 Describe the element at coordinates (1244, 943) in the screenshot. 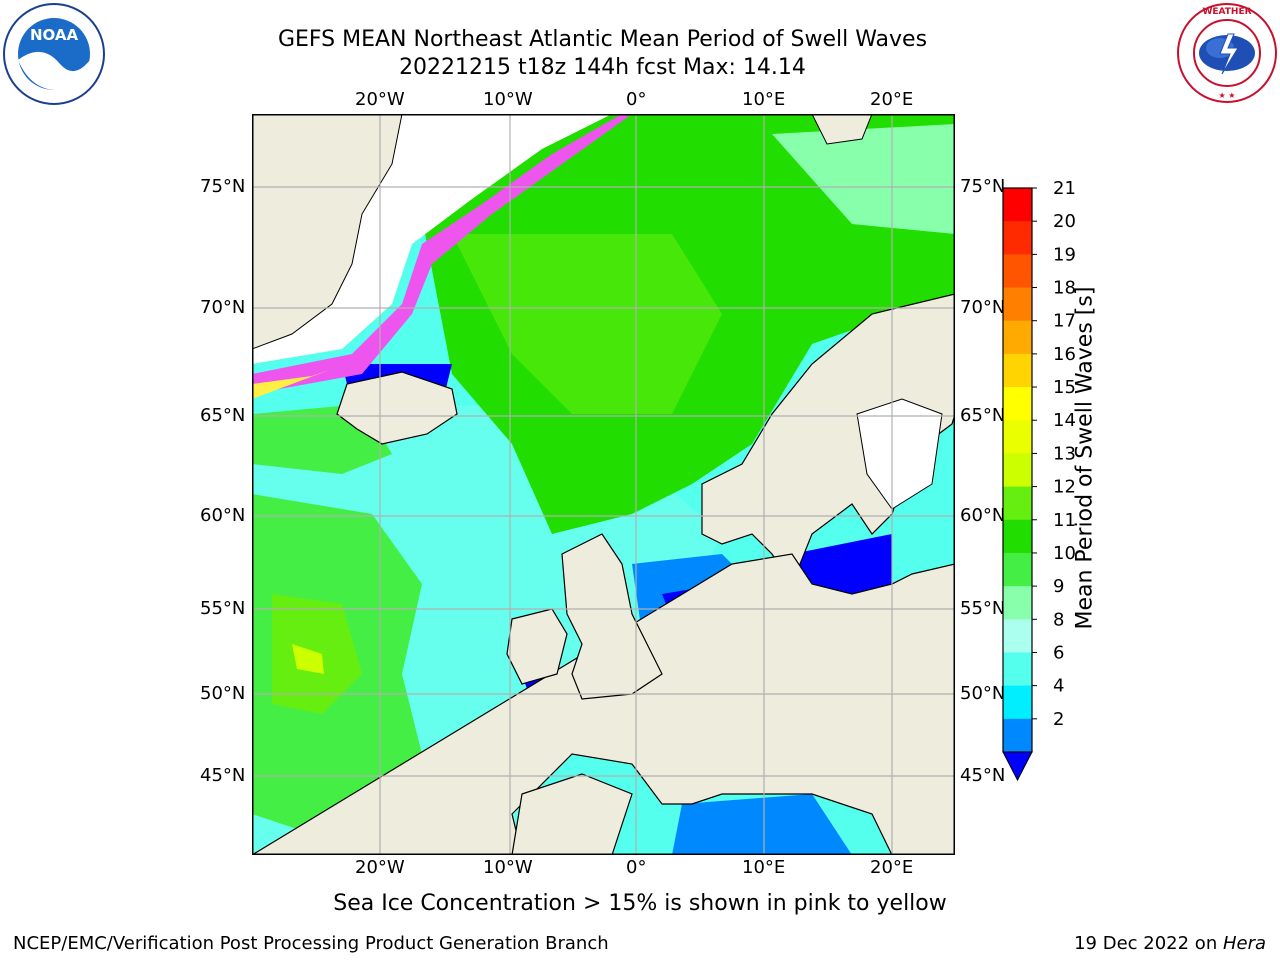

I see `footer-host: Hera` at that location.